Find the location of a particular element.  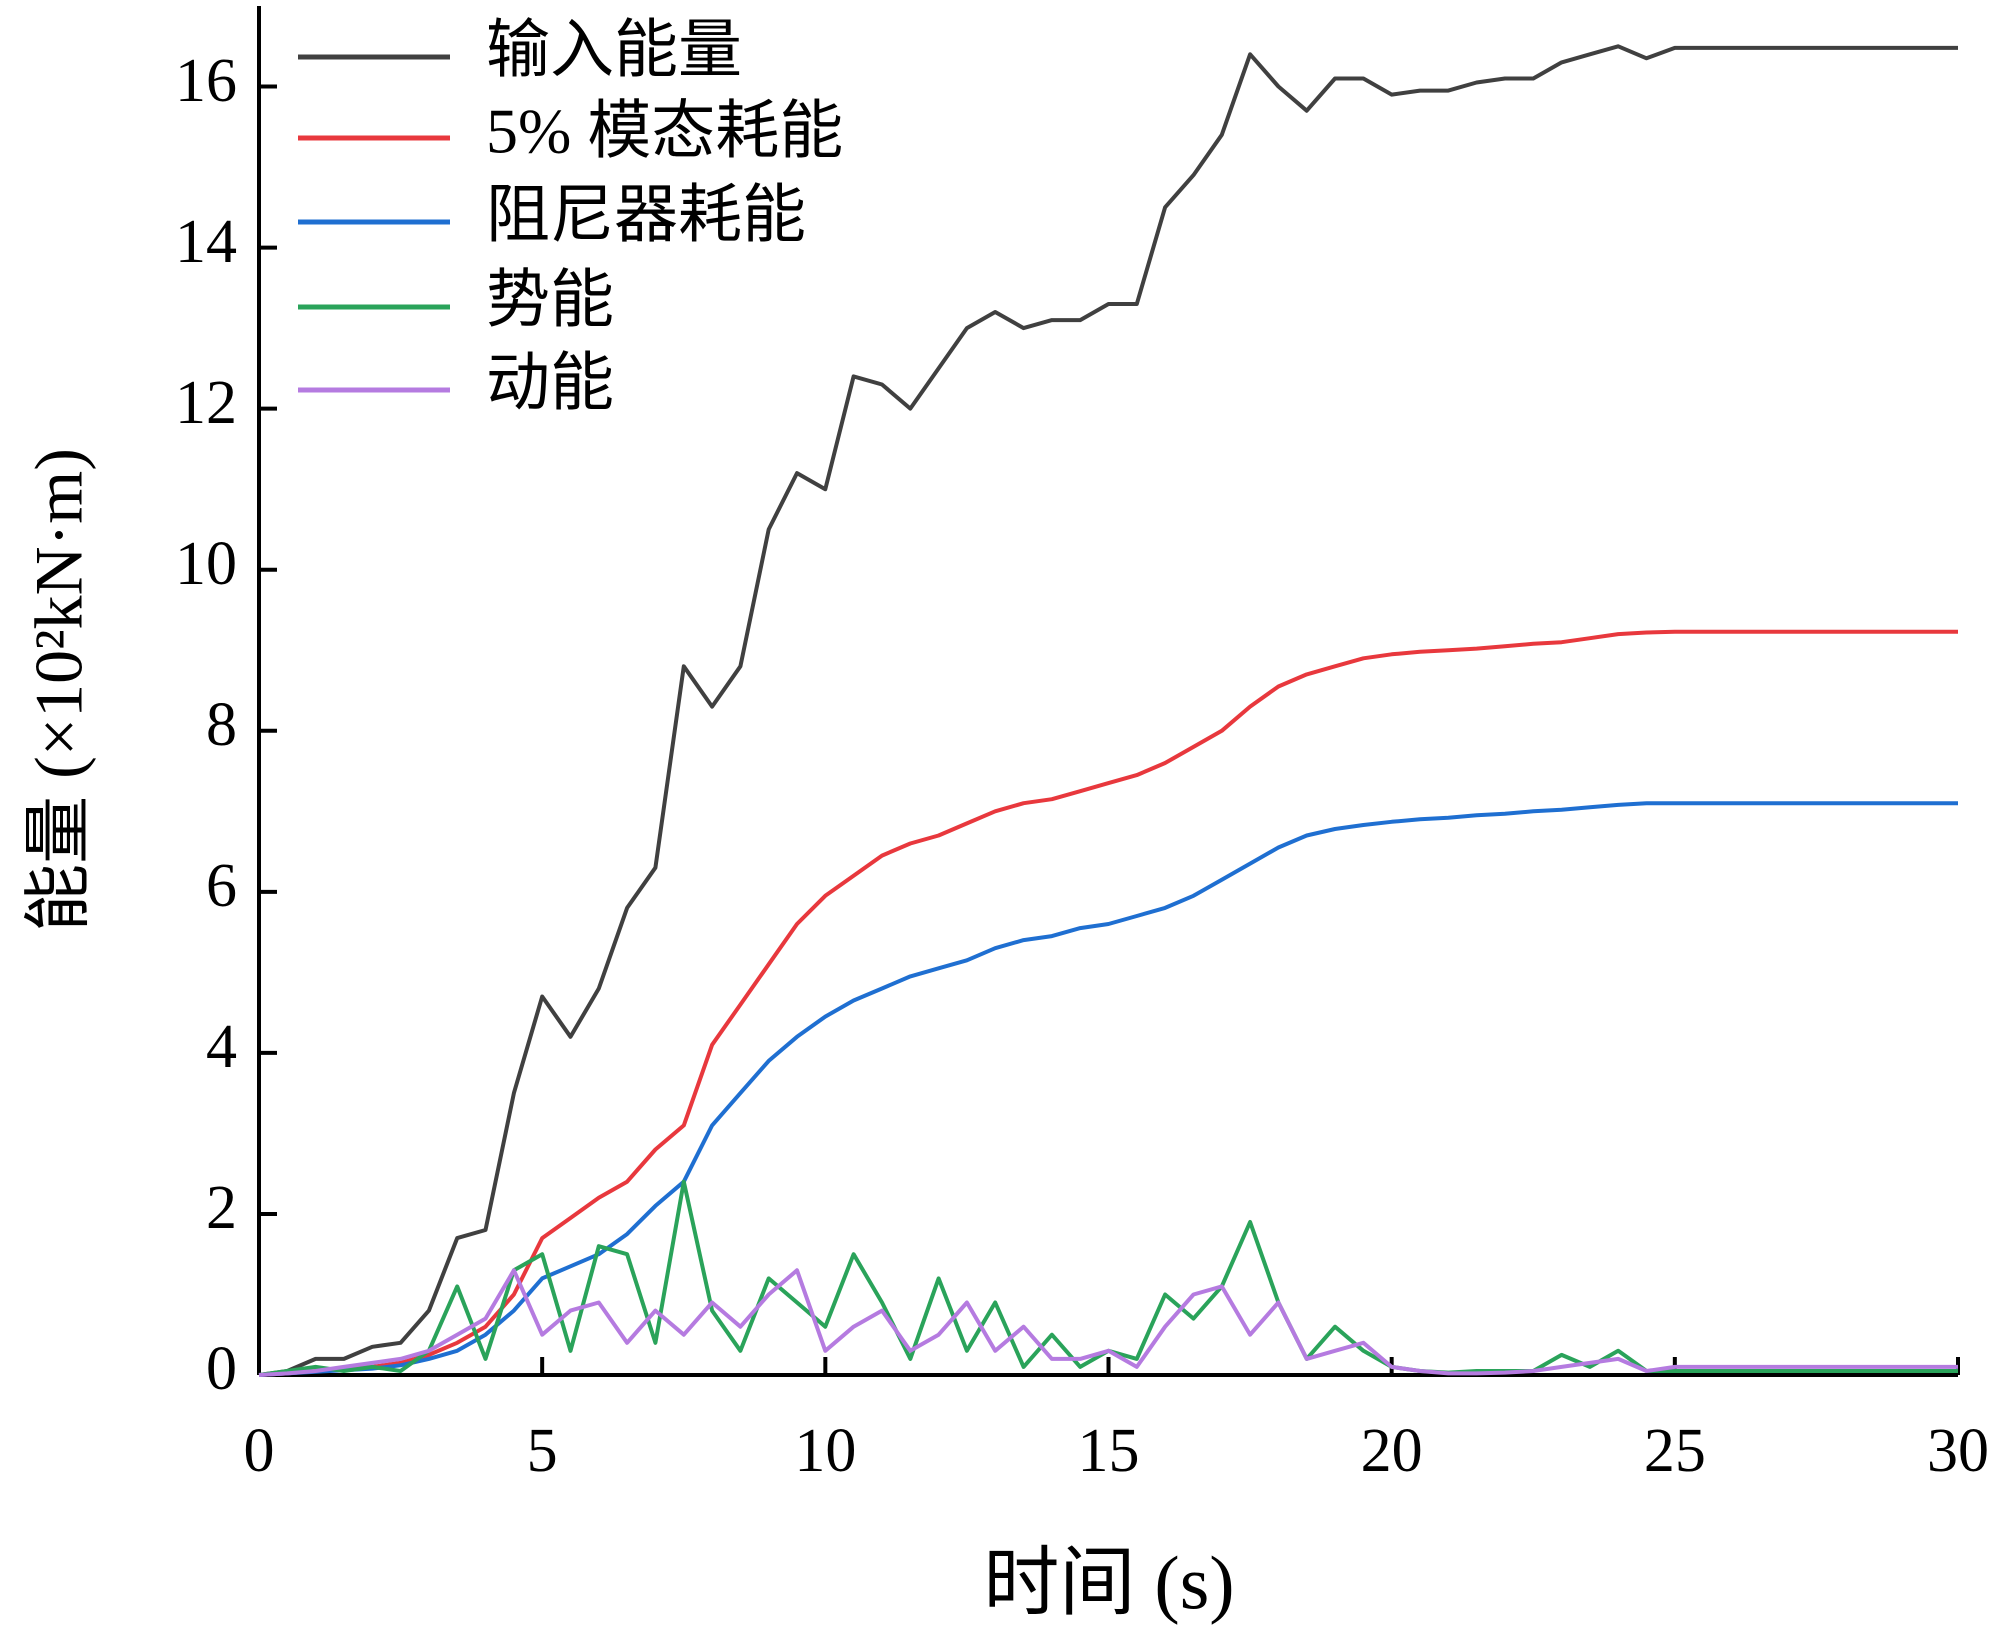

legend-label: 阻尼器耗能 is located at coordinates (646, 215).